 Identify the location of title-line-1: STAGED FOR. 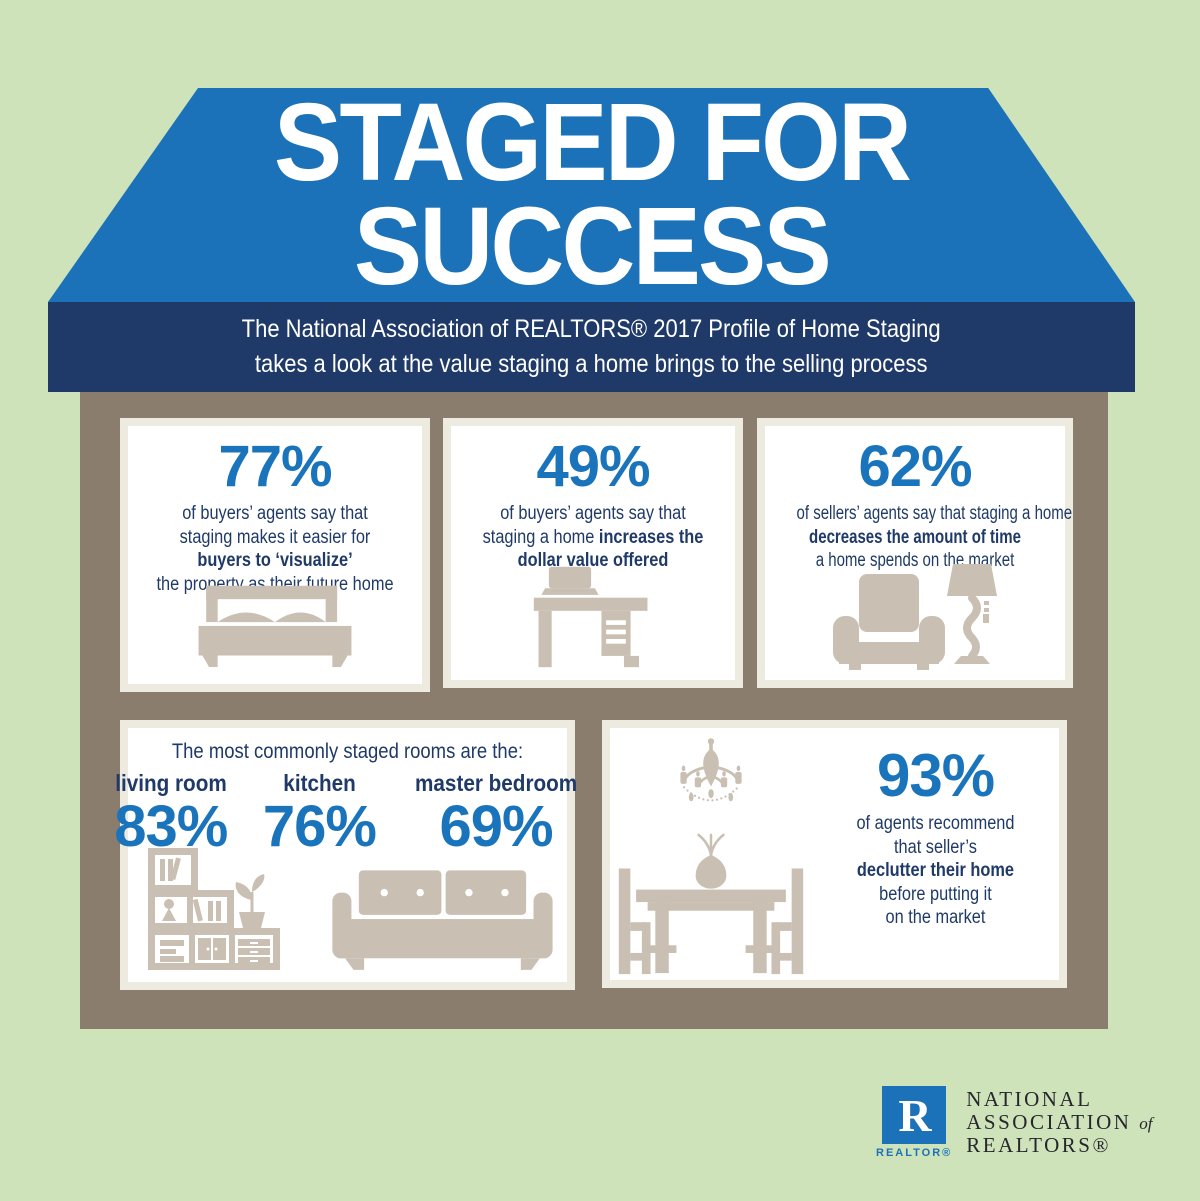
(592, 142).